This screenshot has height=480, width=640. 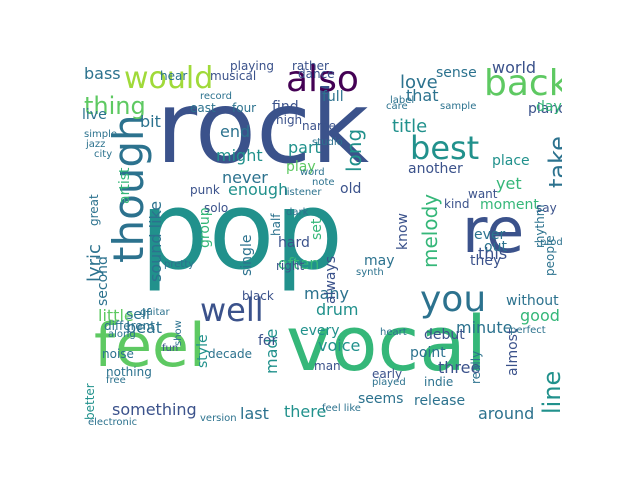 I want to click on word-back: back, so click(x=523, y=83).